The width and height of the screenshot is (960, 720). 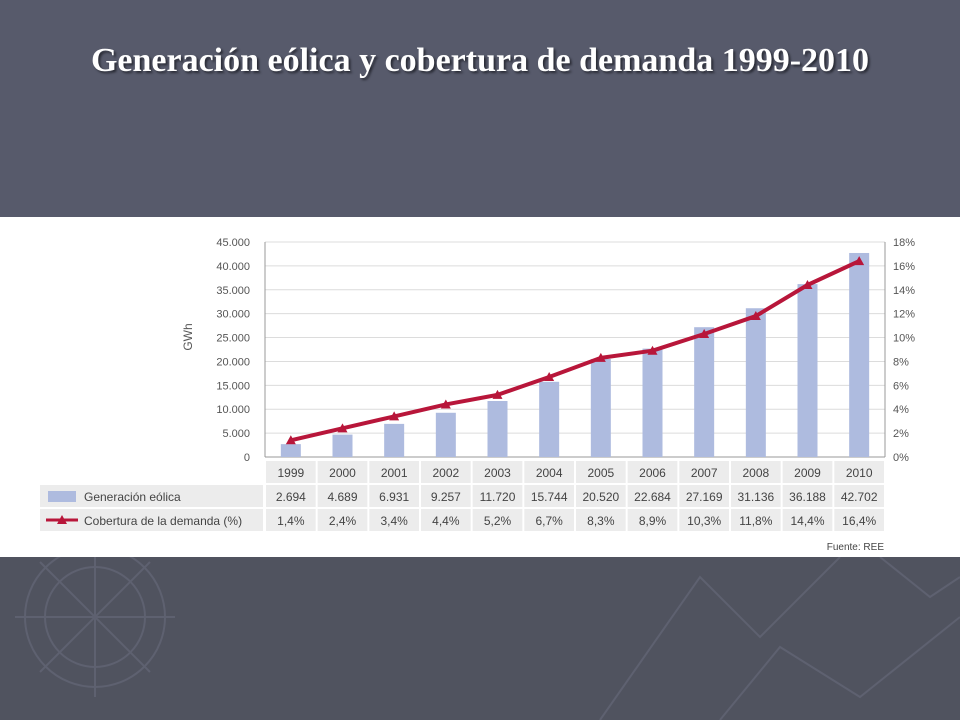 What do you see at coordinates (233, 315) in the screenshot?
I see `y-tick-label: 30.000` at bounding box center [233, 315].